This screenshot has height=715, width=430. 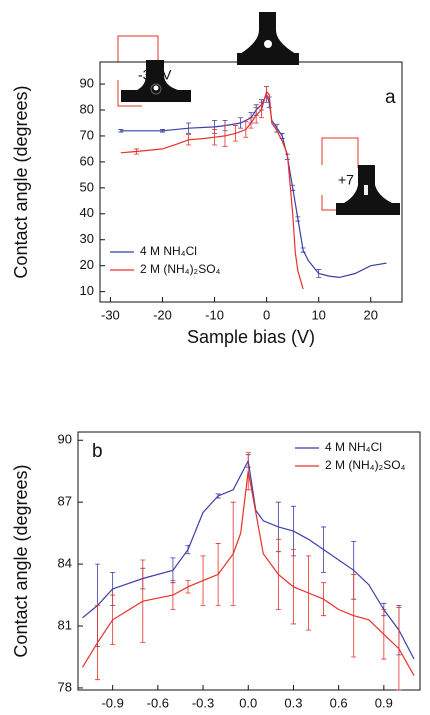 I want to click on x-tick-label: 10, so click(x=318, y=314).